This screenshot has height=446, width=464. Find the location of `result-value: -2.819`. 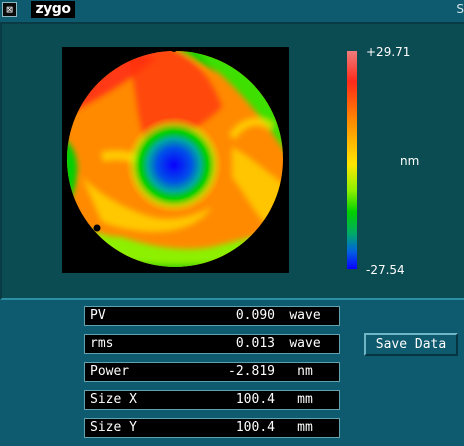

result-value: -2.819 is located at coordinates (251, 371).